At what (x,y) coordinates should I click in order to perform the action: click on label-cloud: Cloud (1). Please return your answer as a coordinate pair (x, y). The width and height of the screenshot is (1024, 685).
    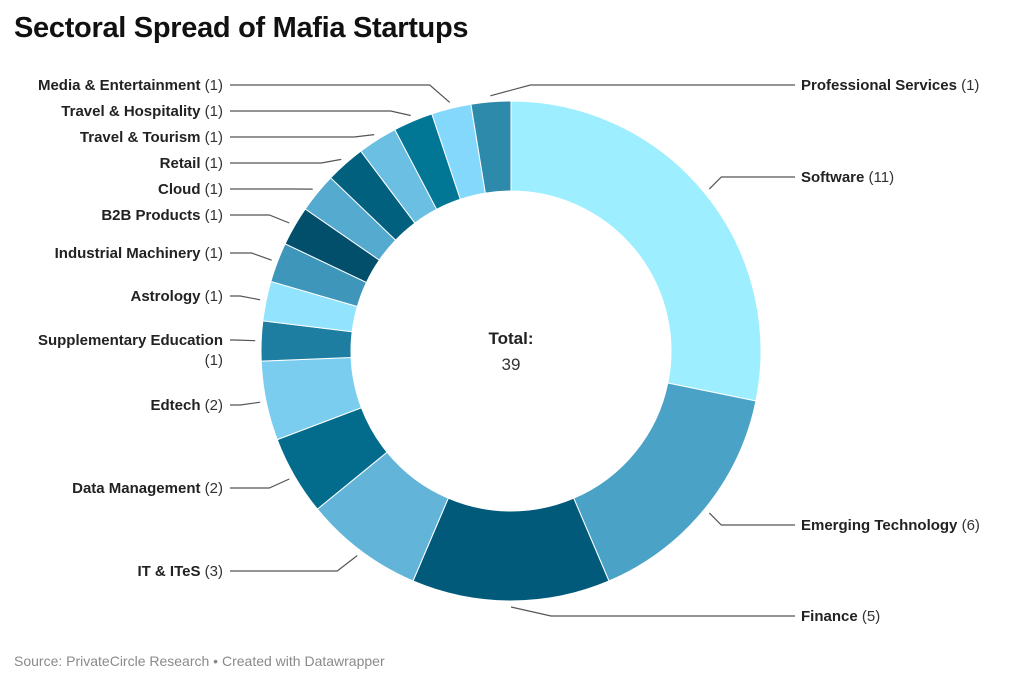
    Looking at the image, I should click on (190, 189).